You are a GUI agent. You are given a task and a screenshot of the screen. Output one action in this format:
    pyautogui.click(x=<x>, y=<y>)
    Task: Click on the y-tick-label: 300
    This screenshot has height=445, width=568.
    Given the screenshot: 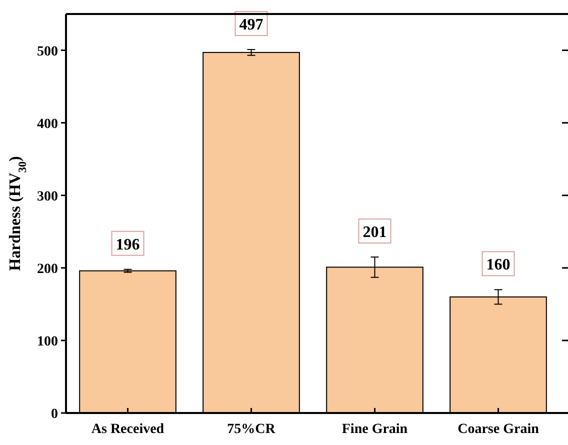 What is the action you would take?
    pyautogui.click(x=47, y=196)
    